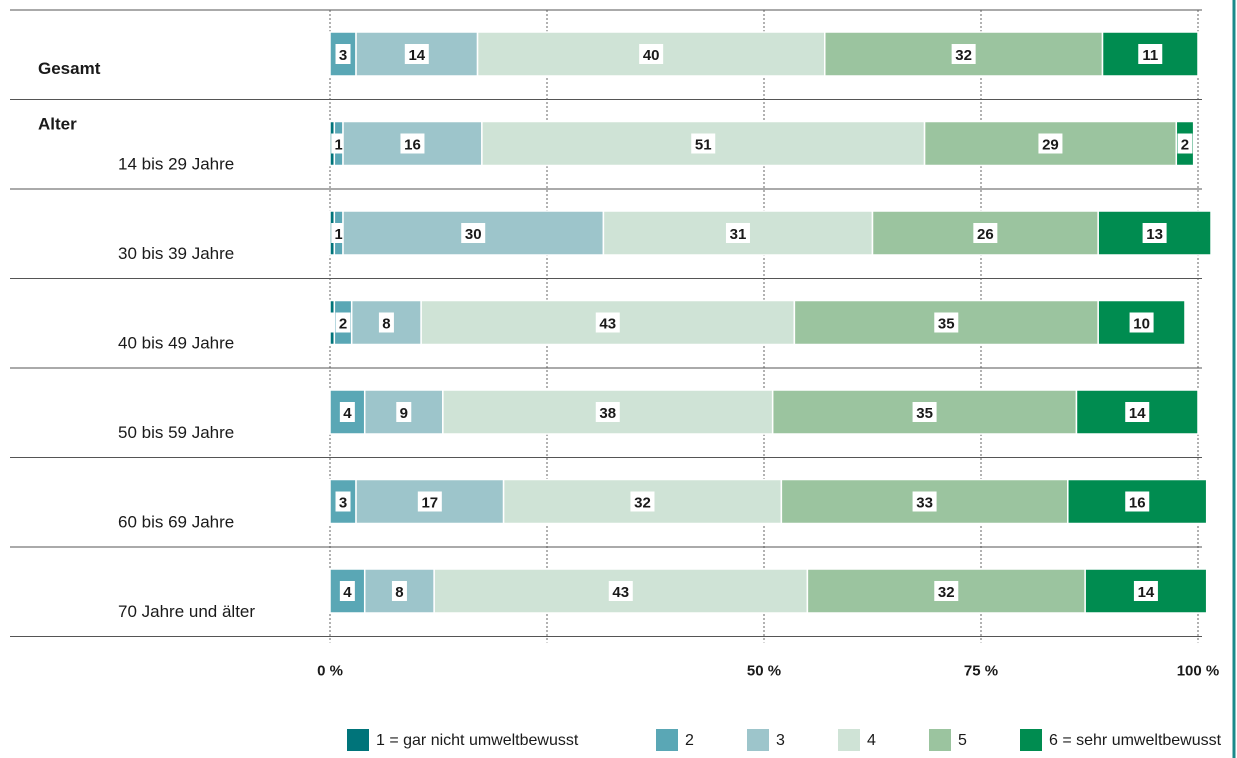  Describe the element at coordinates (176, 522) in the screenshot. I see `row-label: 60 bis 69 Jahre` at that location.